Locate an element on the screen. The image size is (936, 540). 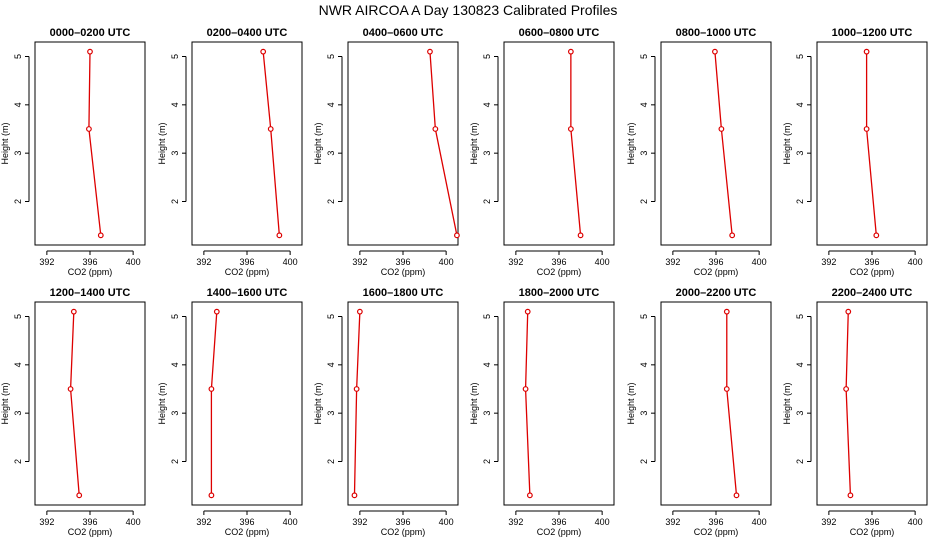
panel-title: 1200–1400 UTC is located at coordinates (90, 293).